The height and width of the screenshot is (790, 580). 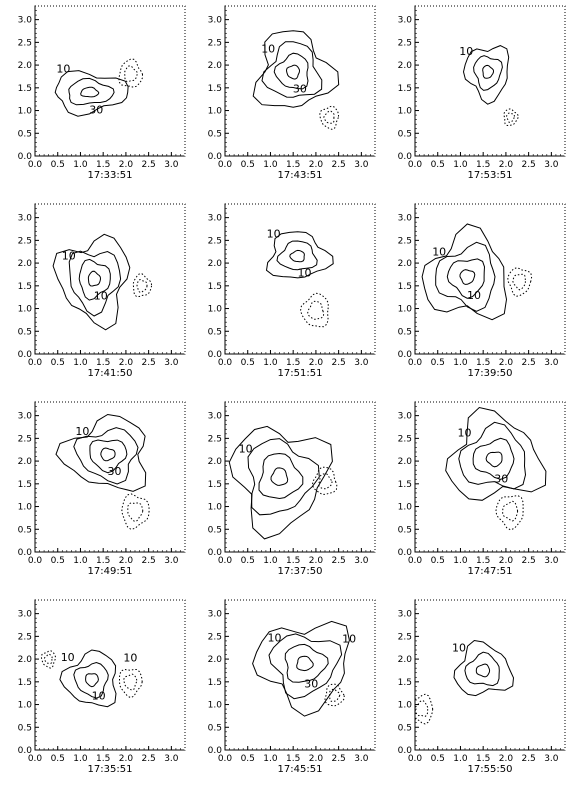 I want to click on contour-lines: 10 30 10, so click(x=304, y=668).